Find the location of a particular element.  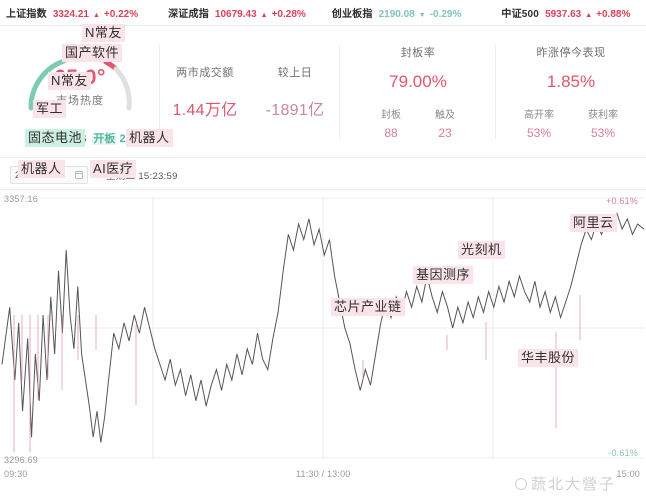

x-axis-start-label: 09:30 is located at coordinates (16, 474).